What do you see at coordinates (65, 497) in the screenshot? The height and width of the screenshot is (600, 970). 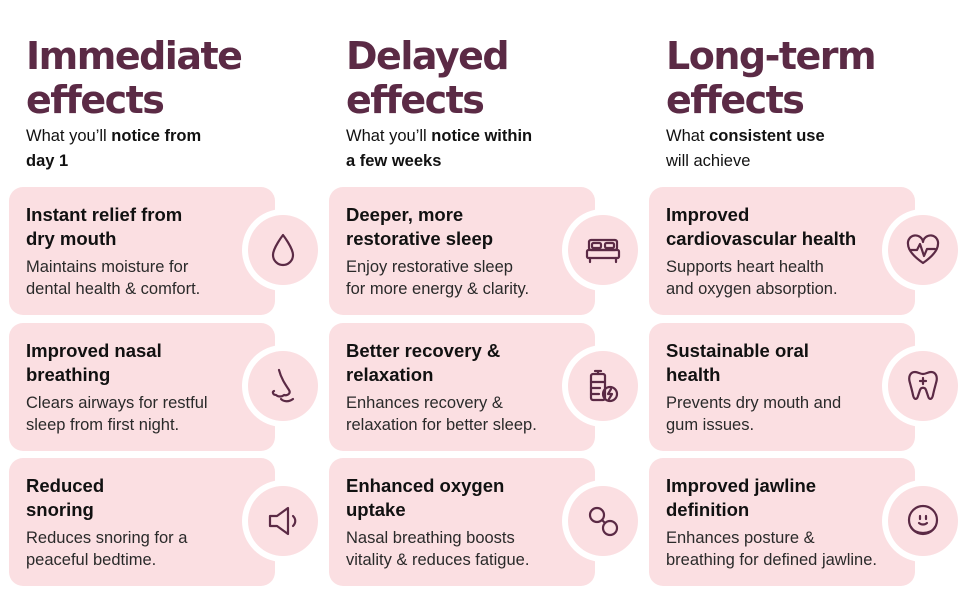 I see `card-title: Reduced snoring` at bounding box center [65, 497].